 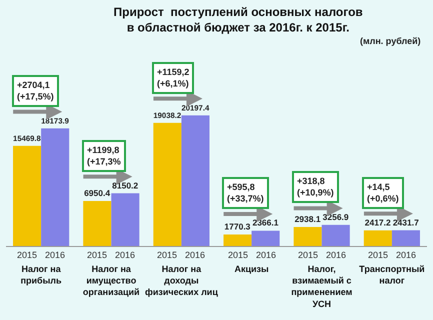 What do you see at coordinates (315, 187) in the screenshot?
I see `annotation: +318,8 (+10,9%)` at bounding box center [315, 187].